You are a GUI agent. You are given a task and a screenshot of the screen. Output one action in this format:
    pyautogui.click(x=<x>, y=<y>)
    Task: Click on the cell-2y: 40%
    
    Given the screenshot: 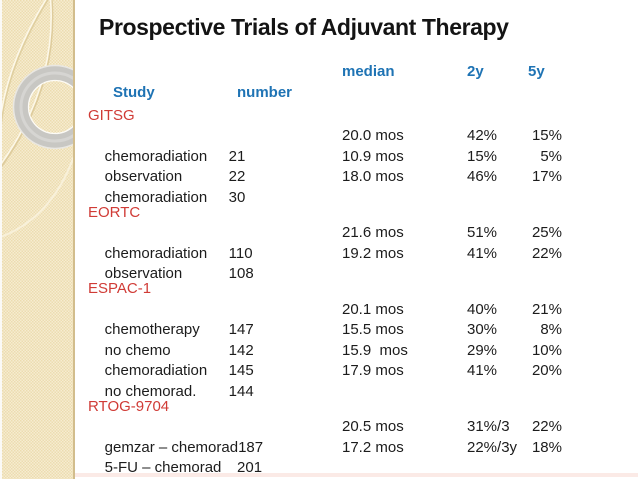 What is the action you would take?
    pyautogui.click(x=482, y=309)
    